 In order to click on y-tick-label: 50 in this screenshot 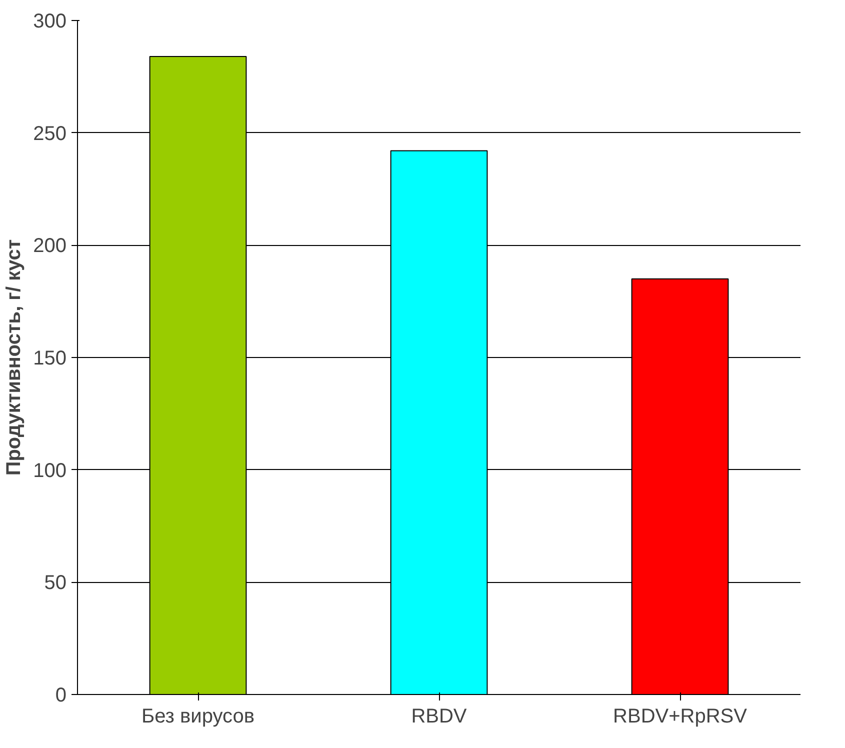, I will do `click(55, 583)`.